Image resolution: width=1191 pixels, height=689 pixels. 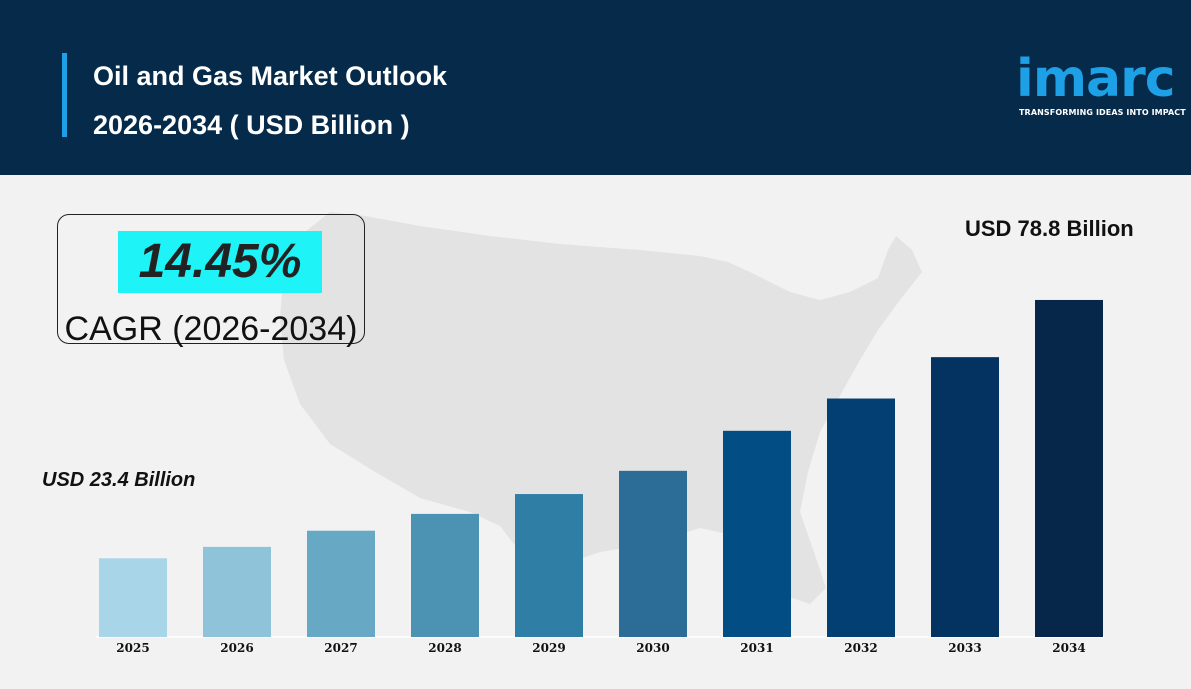 What do you see at coordinates (133, 597) in the screenshot?
I see `bar-2025` at bounding box center [133, 597].